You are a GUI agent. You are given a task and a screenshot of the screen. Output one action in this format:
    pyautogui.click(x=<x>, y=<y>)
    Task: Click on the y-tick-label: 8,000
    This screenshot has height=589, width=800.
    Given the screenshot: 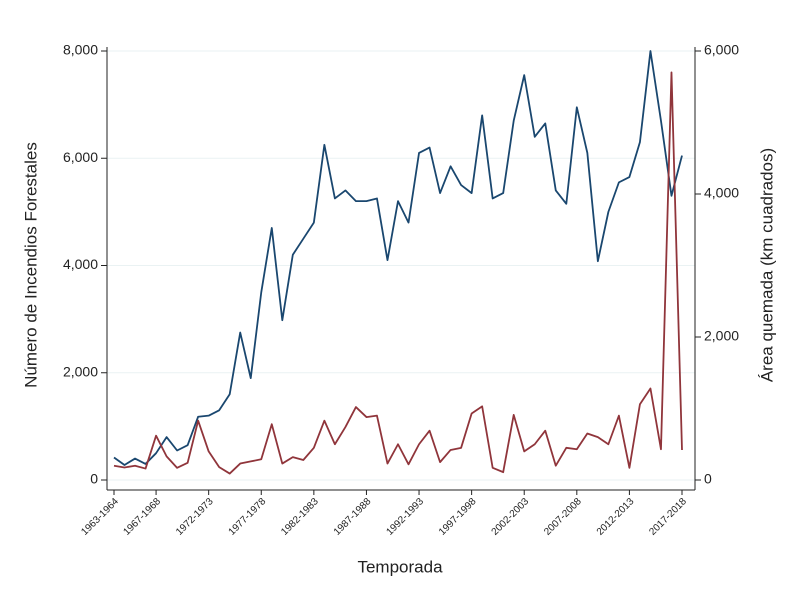 What is the action you would take?
    pyautogui.click(x=80, y=50)
    